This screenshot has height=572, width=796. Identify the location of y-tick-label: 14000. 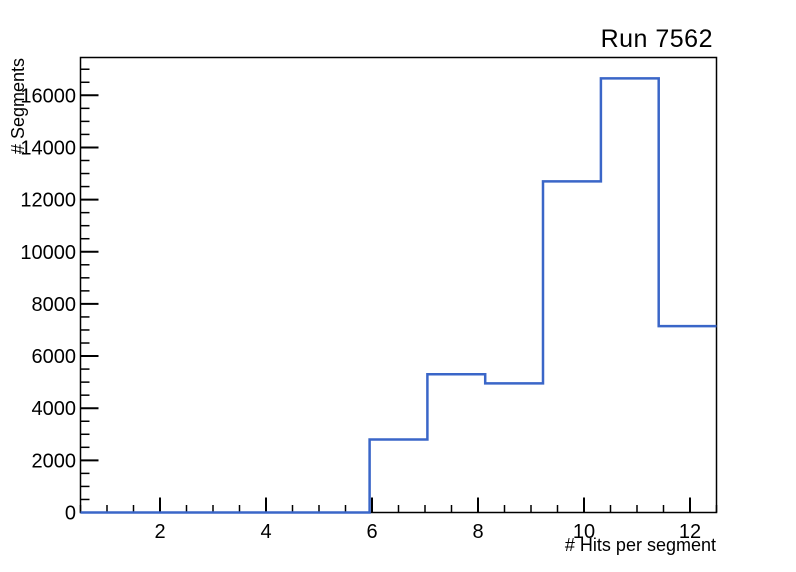
(48, 148).